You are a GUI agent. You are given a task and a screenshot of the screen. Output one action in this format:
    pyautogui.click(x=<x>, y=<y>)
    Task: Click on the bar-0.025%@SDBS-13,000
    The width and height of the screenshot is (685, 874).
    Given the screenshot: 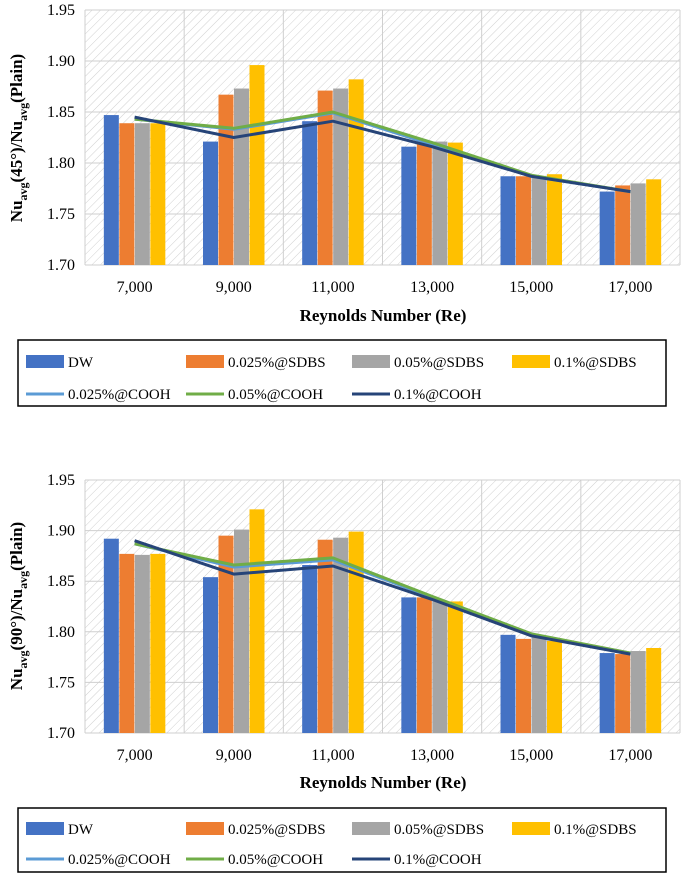 What is the action you would take?
    pyautogui.click(x=424, y=665)
    